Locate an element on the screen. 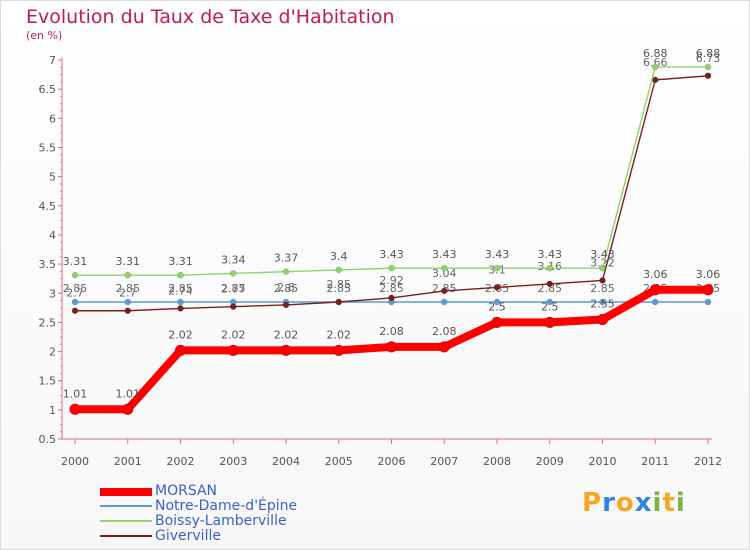  x-tick-label: 2005 is located at coordinates (339, 461).